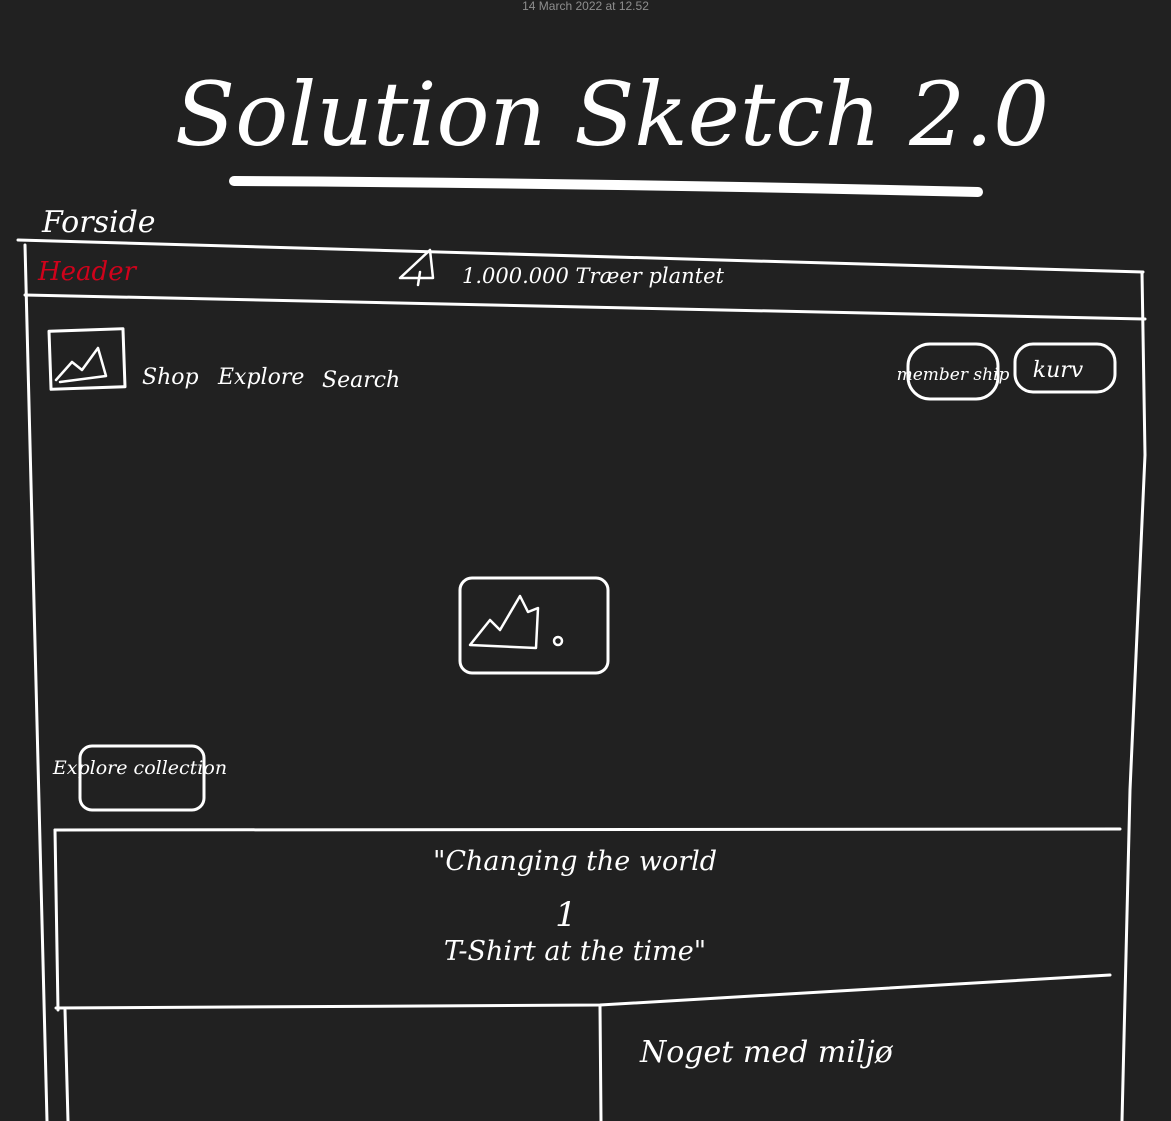 The height and width of the screenshot is (1121, 1171). I want to click on header-divider, so click(585, 307).